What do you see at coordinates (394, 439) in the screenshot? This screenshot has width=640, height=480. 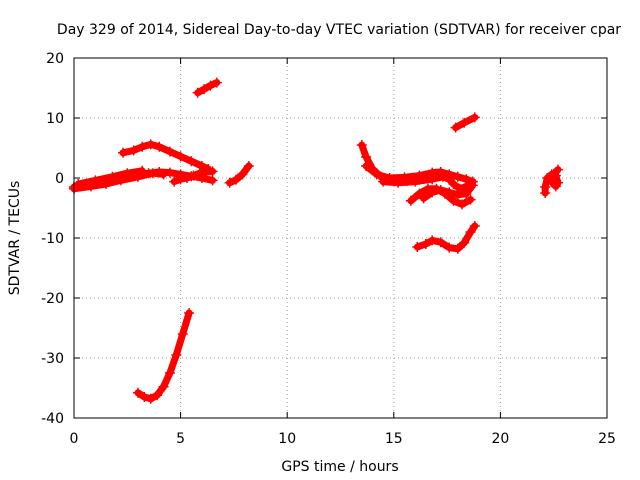 I see `x-tick-label: 15` at bounding box center [394, 439].